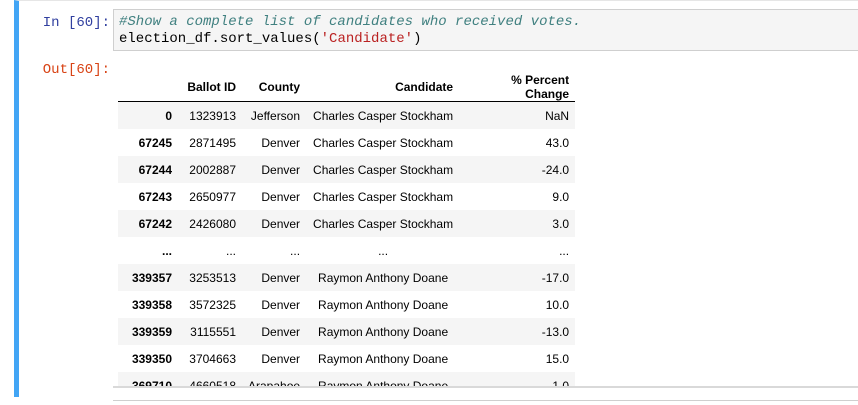 The width and height of the screenshot is (858, 405). What do you see at coordinates (155, 142) in the screenshot?
I see `row-index: 67245` at bounding box center [155, 142].